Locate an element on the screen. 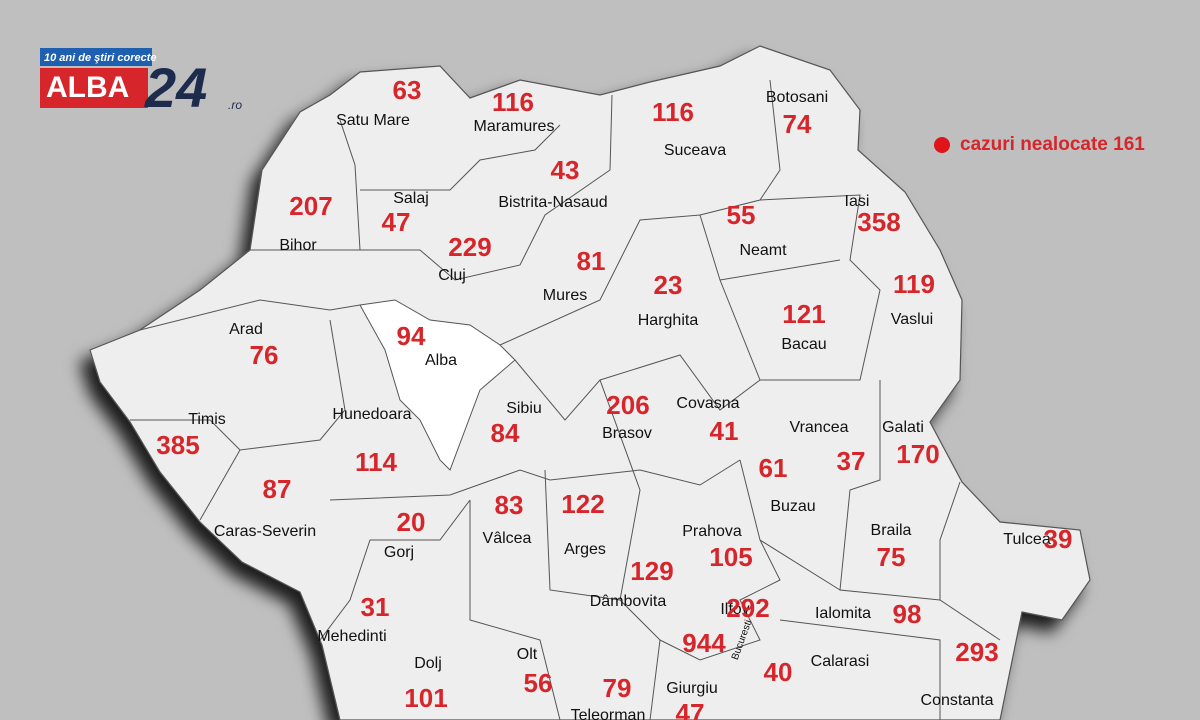 This screenshot has width=1200, height=720. county-name: Sibiu is located at coordinates (524, 408).